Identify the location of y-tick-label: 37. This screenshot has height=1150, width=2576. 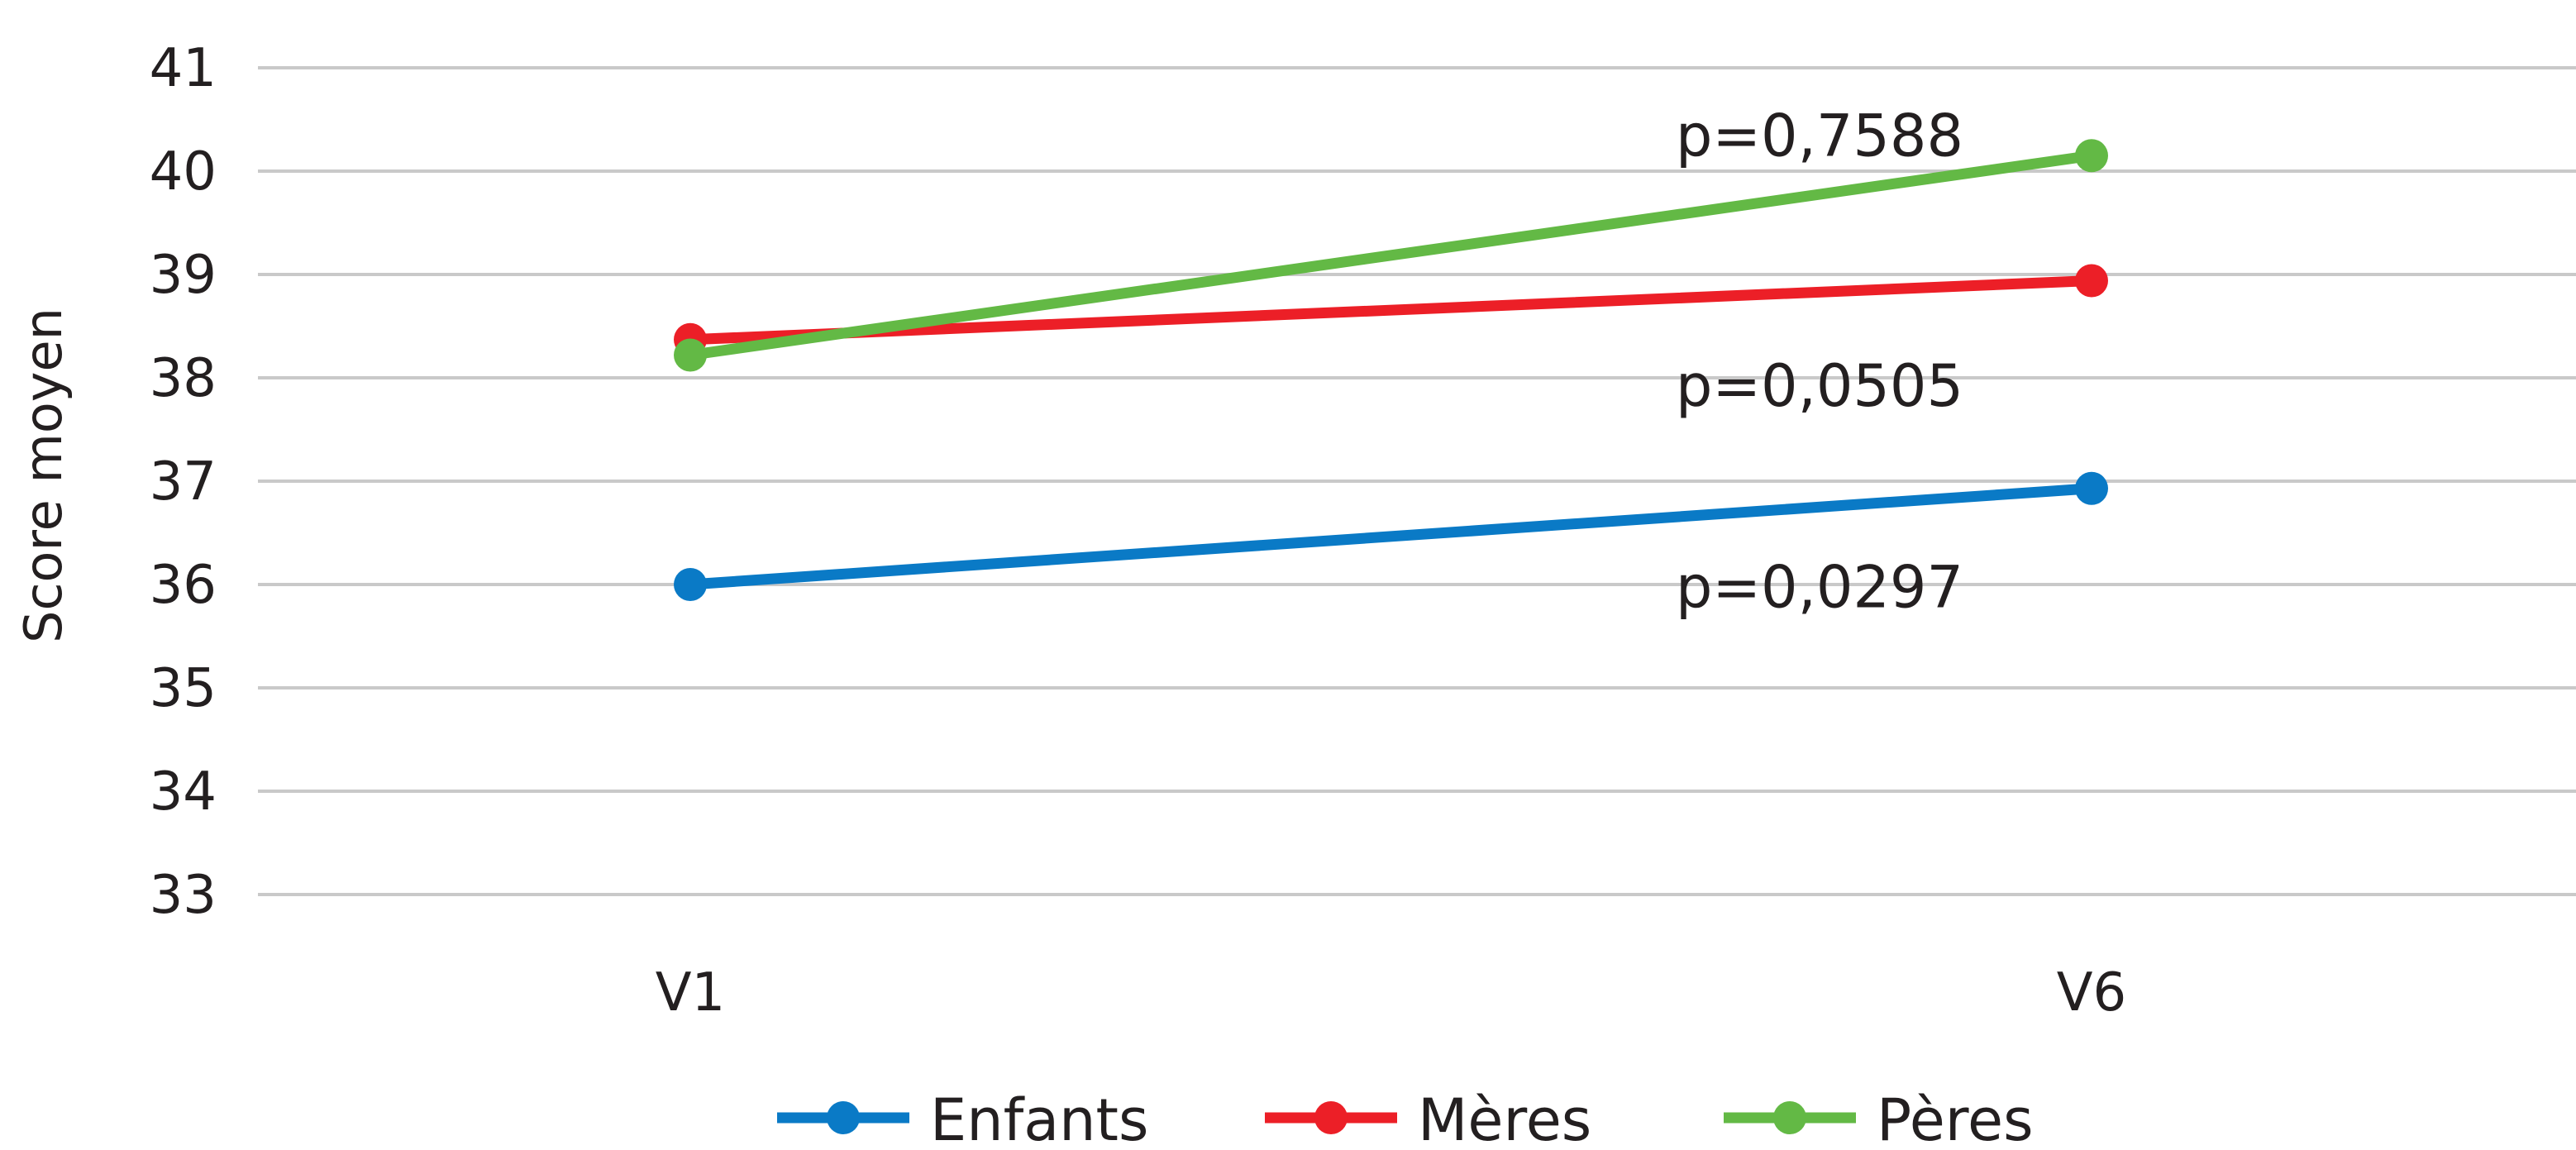
(183, 482).